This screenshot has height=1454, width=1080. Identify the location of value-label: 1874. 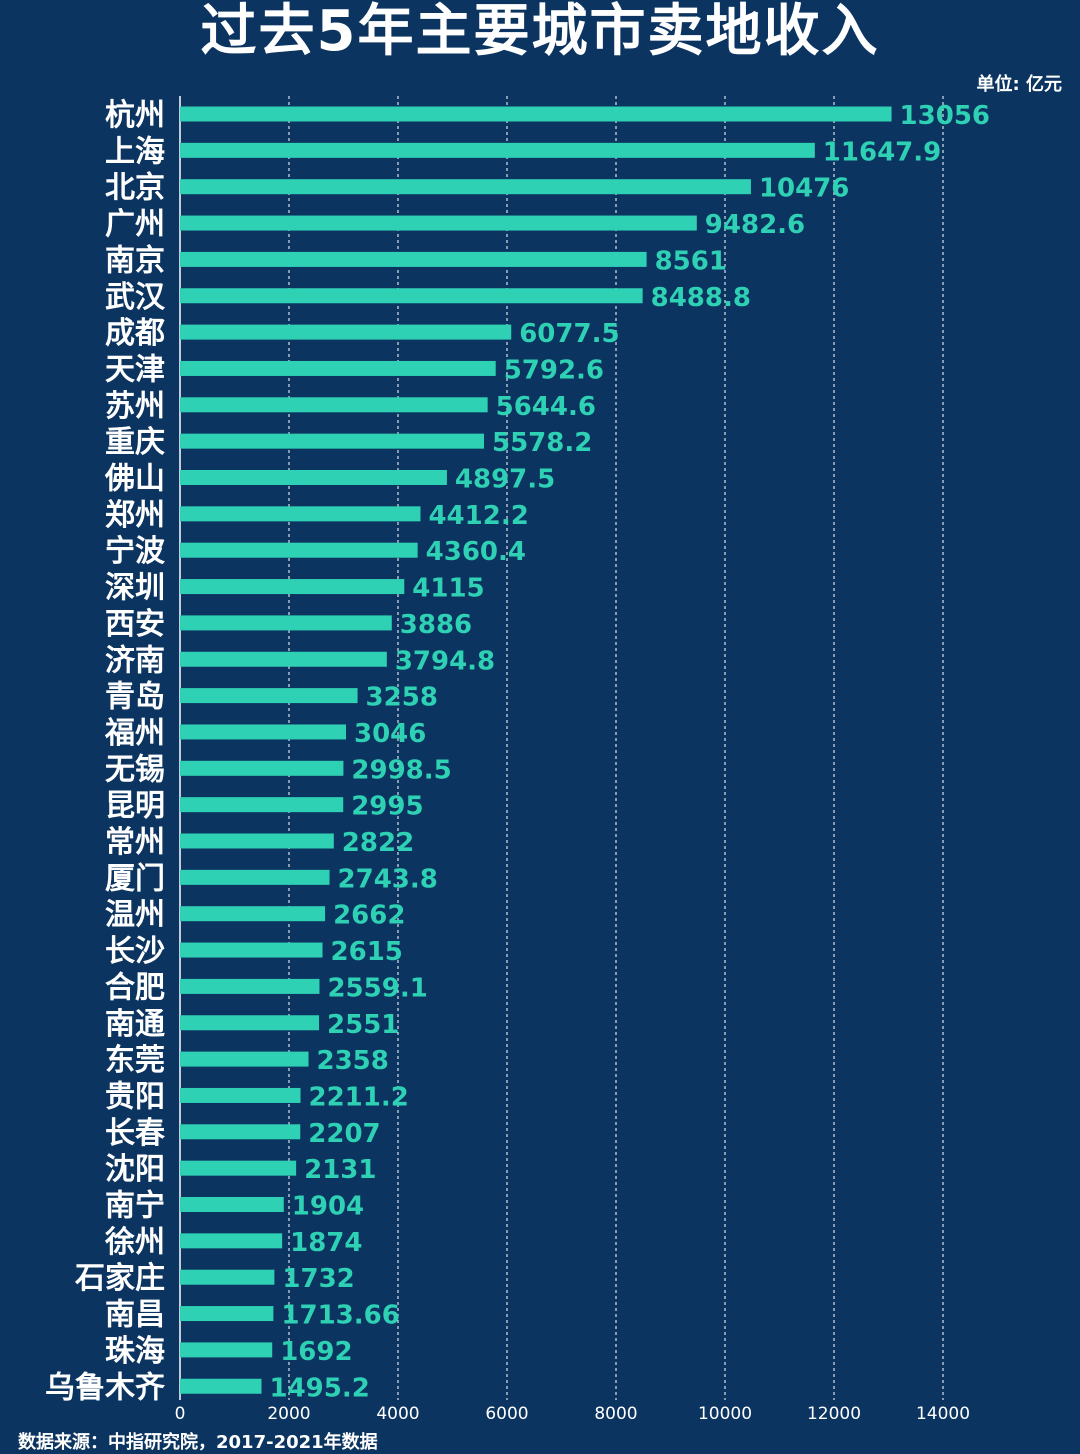
(326, 1243).